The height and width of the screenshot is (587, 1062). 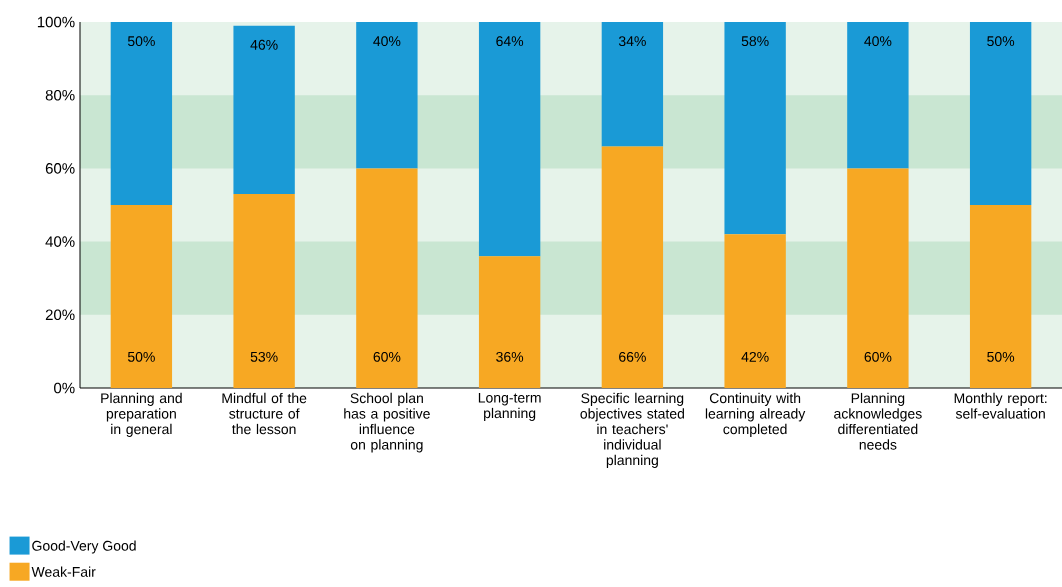 I want to click on data-label: 64%, so click(x=510, y=41).